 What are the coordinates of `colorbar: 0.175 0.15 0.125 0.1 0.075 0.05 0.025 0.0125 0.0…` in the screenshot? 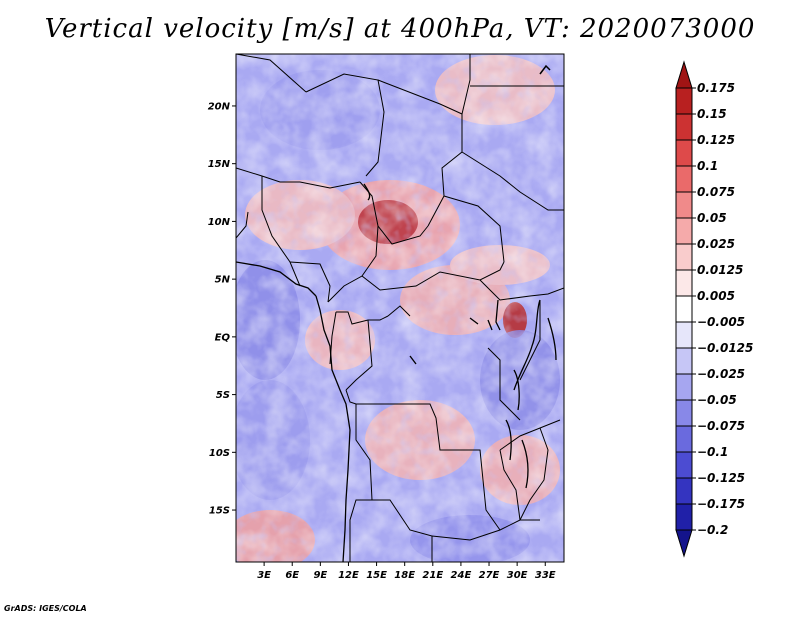 It's located at (714, 309).